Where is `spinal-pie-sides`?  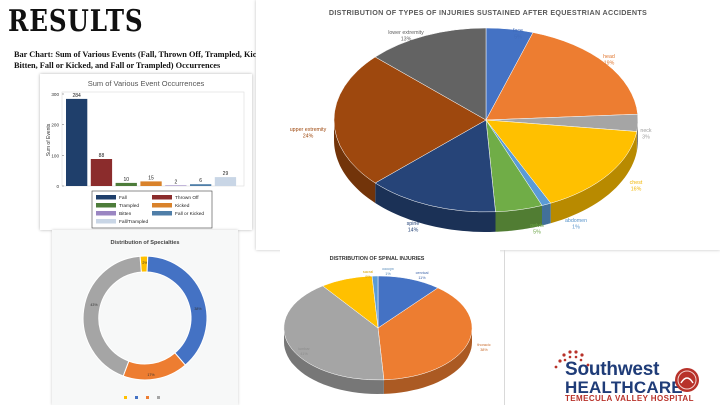
spinal-pie-sides is located at coordinates (378, 361).